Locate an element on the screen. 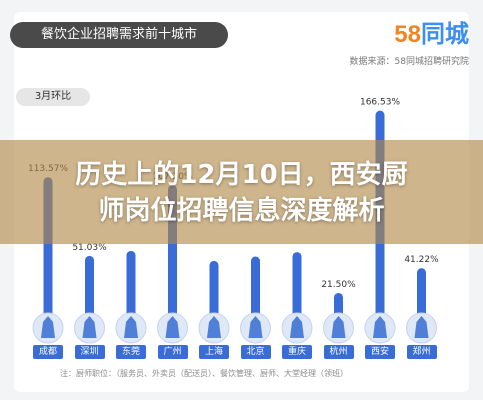 Image resolution: width=483 pixels, height=400 pixels. category-label: 北京 is located at coordinates (255, 352).